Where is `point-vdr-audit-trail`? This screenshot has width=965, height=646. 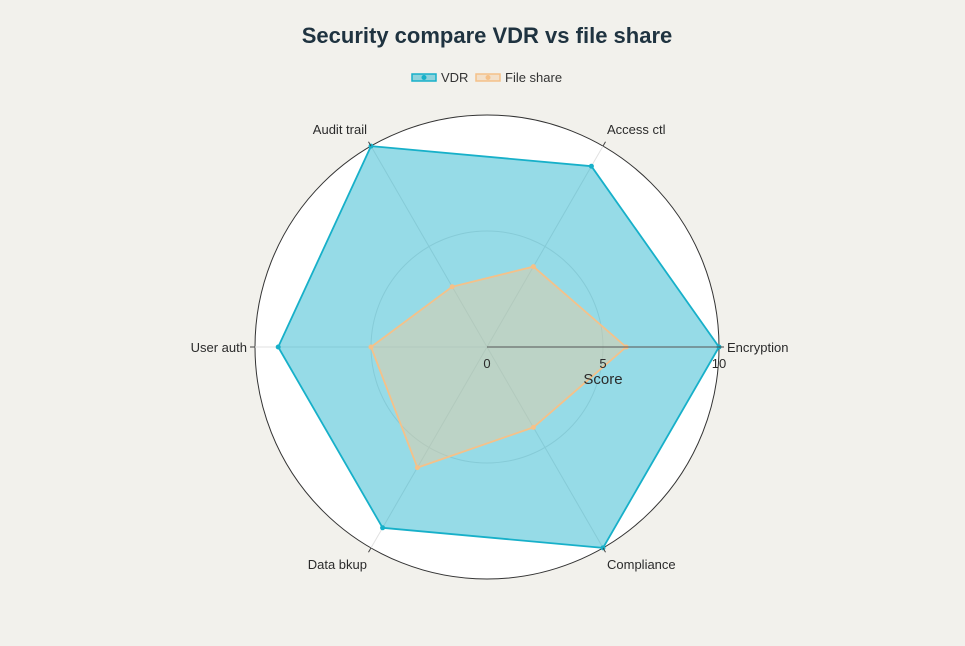
point-vdr-audit-trail is located at coordinates (371, 146).